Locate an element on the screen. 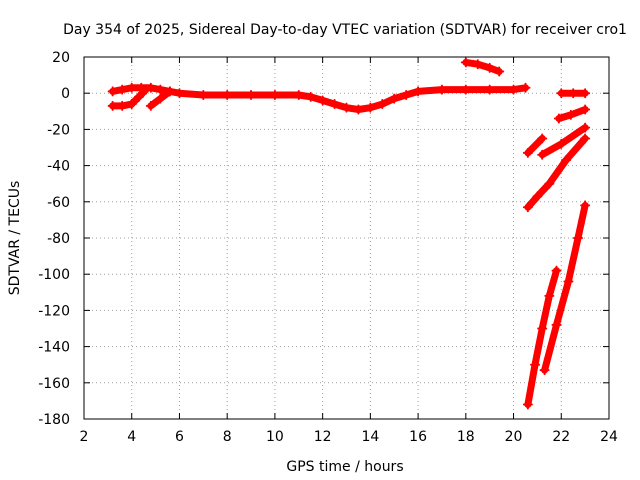  y-tick-label: -80 is located at coordinates (58, 239).